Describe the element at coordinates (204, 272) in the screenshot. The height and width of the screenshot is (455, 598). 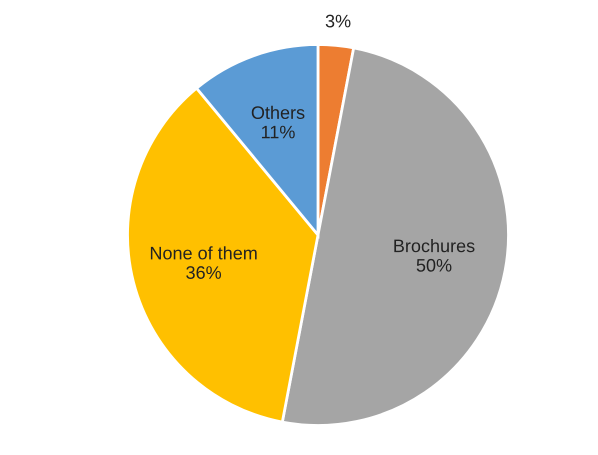
I see `data-label: 36%` at that location.